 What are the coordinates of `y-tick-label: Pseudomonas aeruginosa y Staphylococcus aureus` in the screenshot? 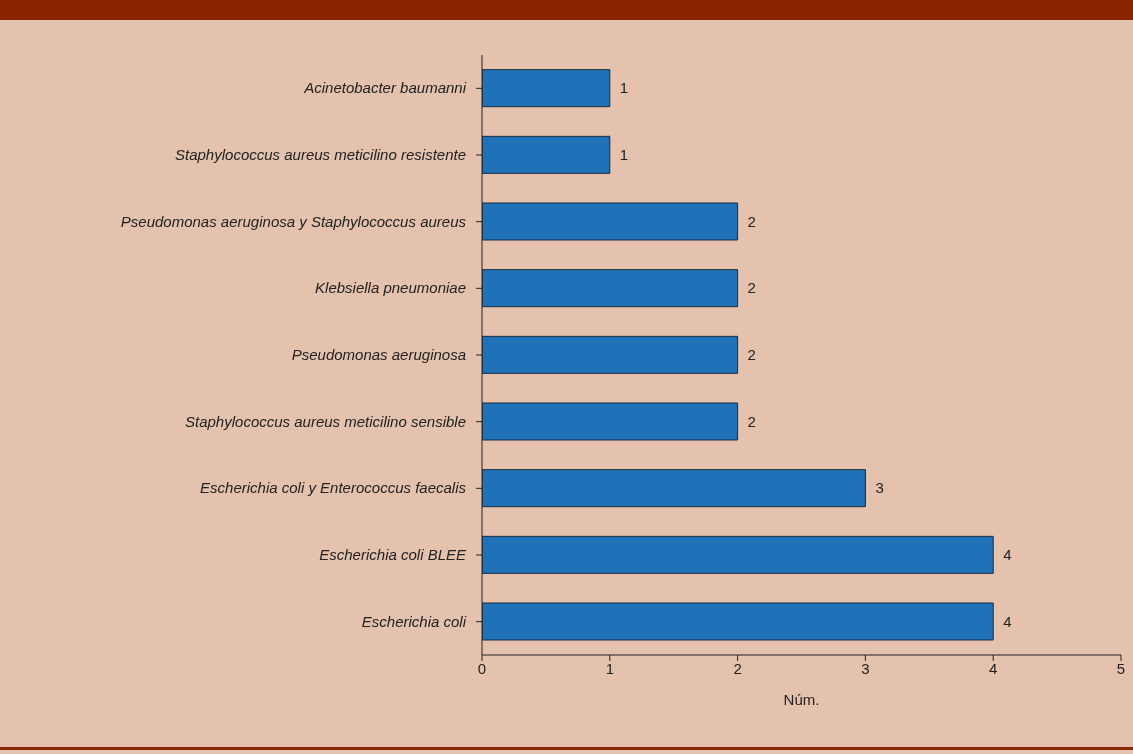 It's located at (293, 221).